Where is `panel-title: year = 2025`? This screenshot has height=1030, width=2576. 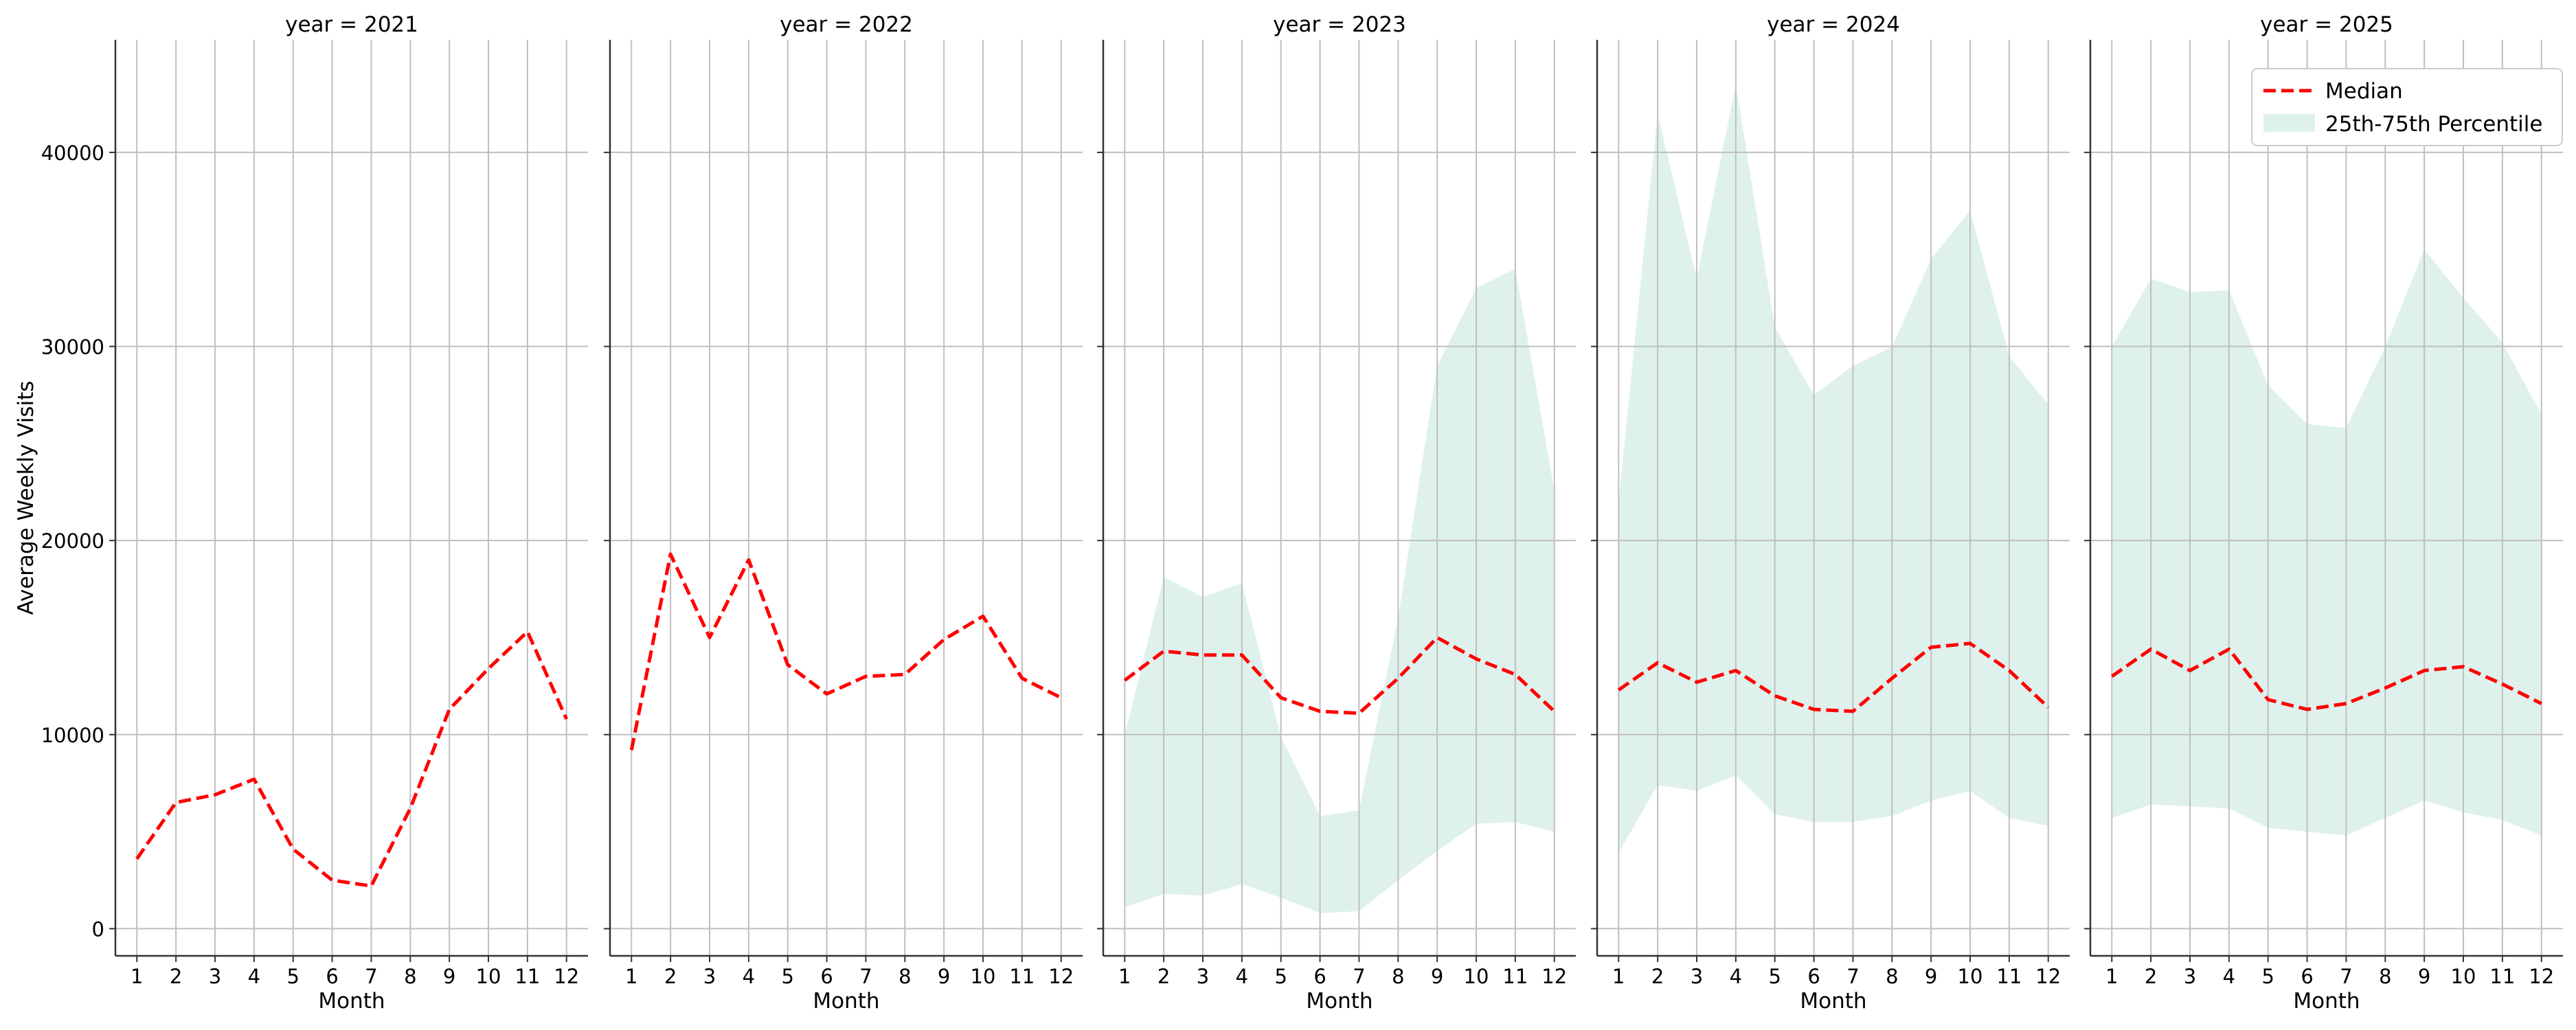 panel-title: year = 2025 is located at coordinates (2326, 24).